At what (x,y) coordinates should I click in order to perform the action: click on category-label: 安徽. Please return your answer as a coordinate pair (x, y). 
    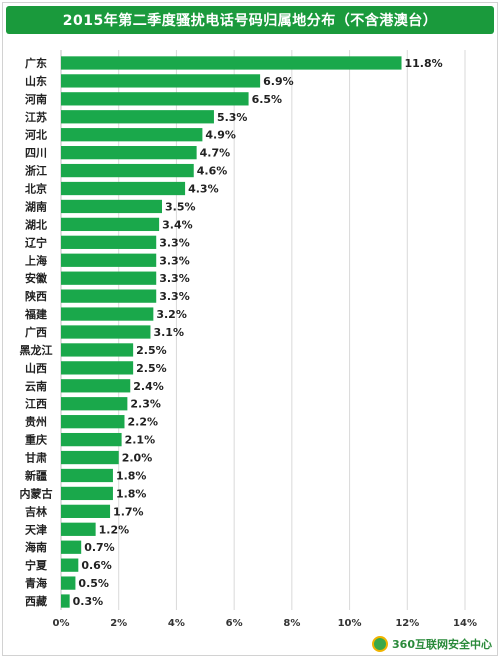
    Looking at the image, I should click on (36, 278).